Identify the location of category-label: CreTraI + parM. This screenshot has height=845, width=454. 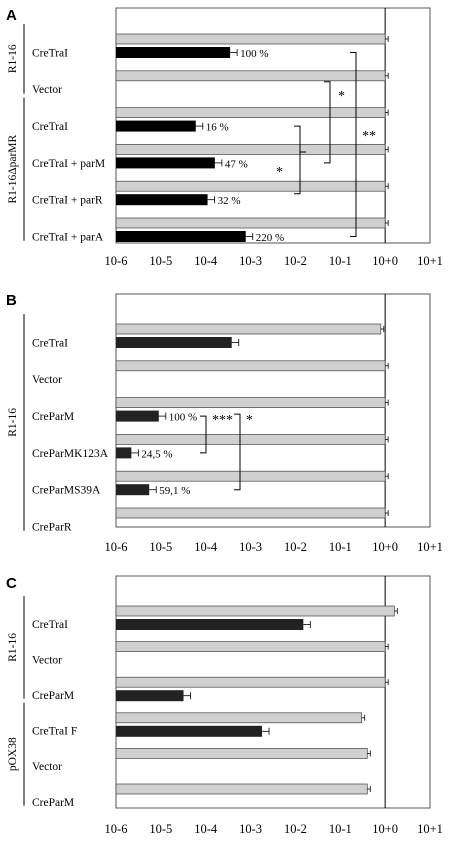
(68, 164).